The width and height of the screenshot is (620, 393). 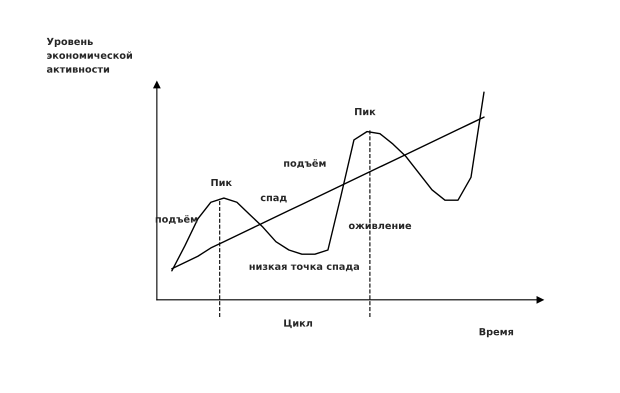 I want to click on annotation: низкая точка спада, so click(x=305, y=268).